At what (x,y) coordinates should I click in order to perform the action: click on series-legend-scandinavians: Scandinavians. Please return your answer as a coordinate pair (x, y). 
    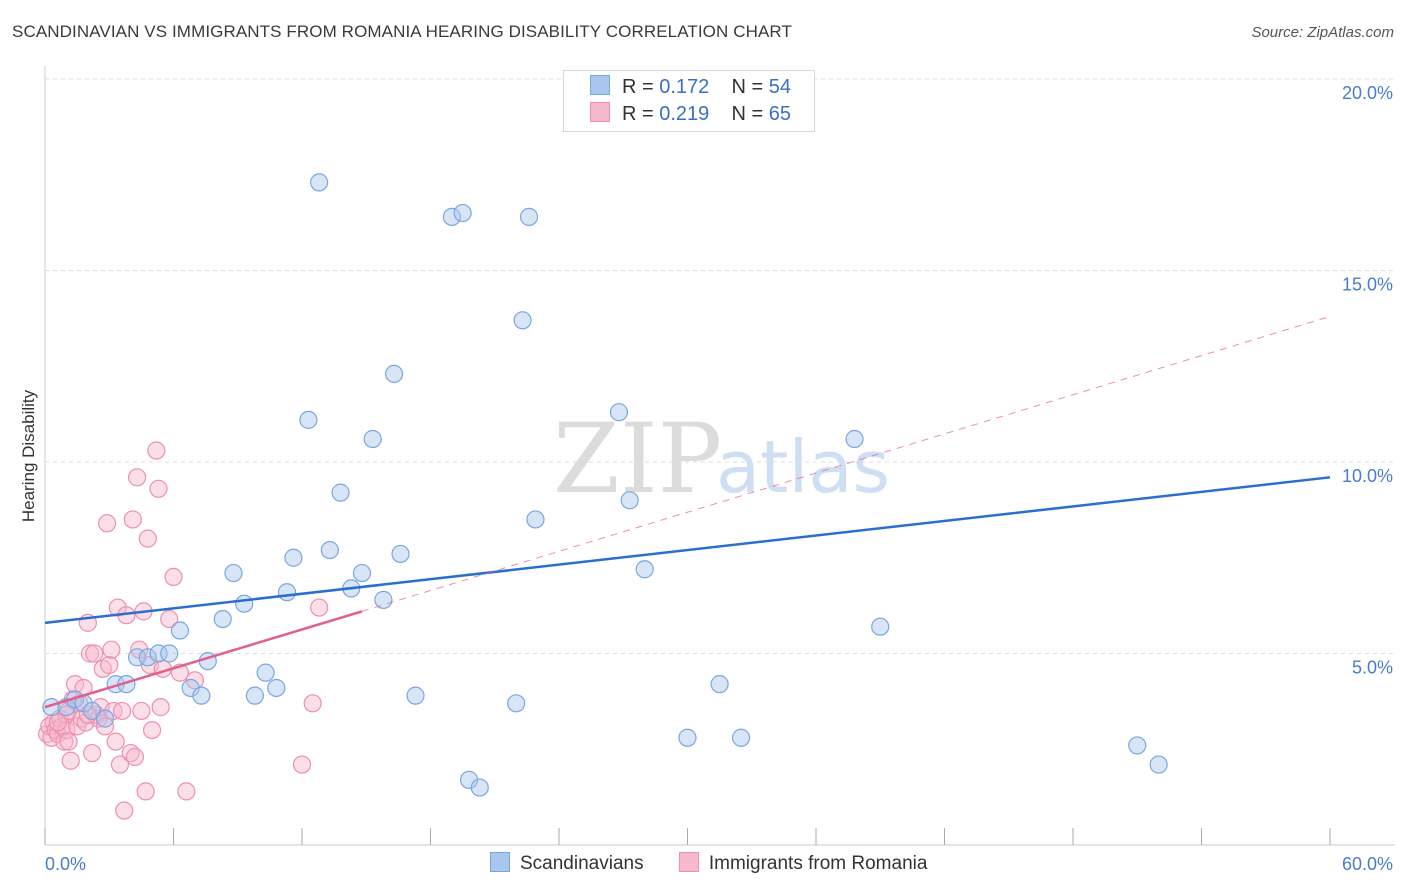
    Looking at the image, I should click on (567, 863).